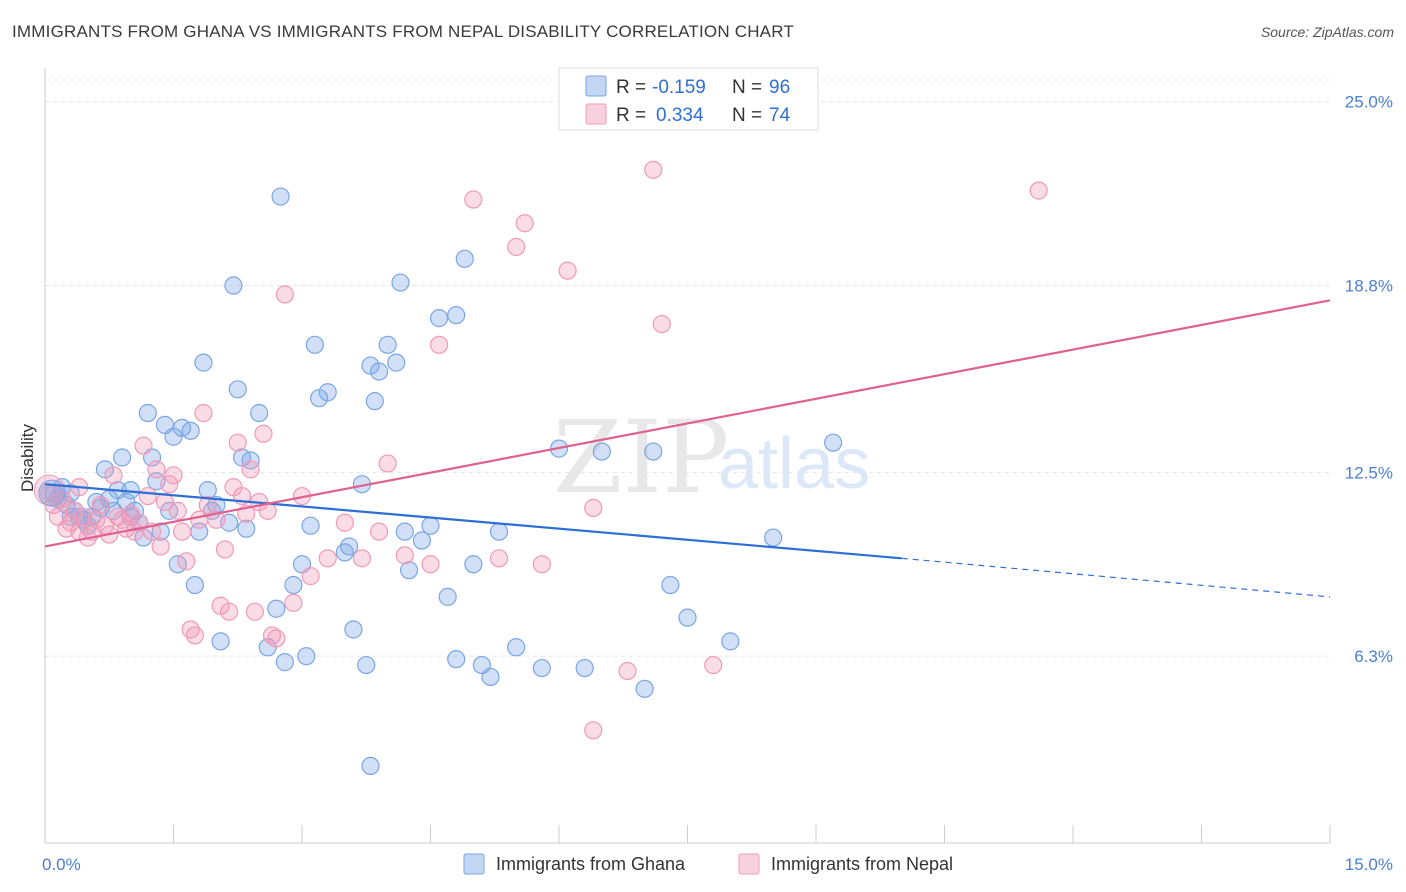 The height and width of the screenshot is (892, 1406). What do you see at coordinates (688, 99) in the screenshot?
I see `legend-box` at bounding box center [688, 99].